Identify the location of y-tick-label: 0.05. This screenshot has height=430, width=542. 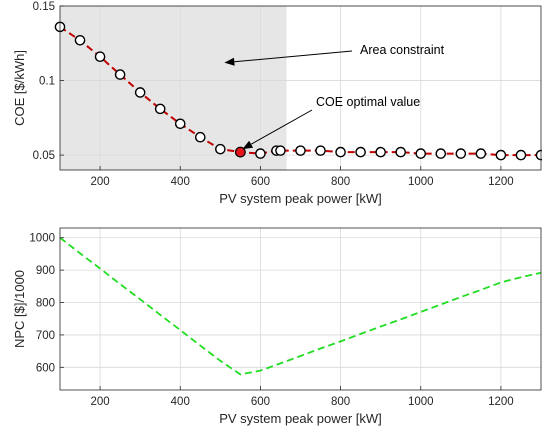
(44, 156).